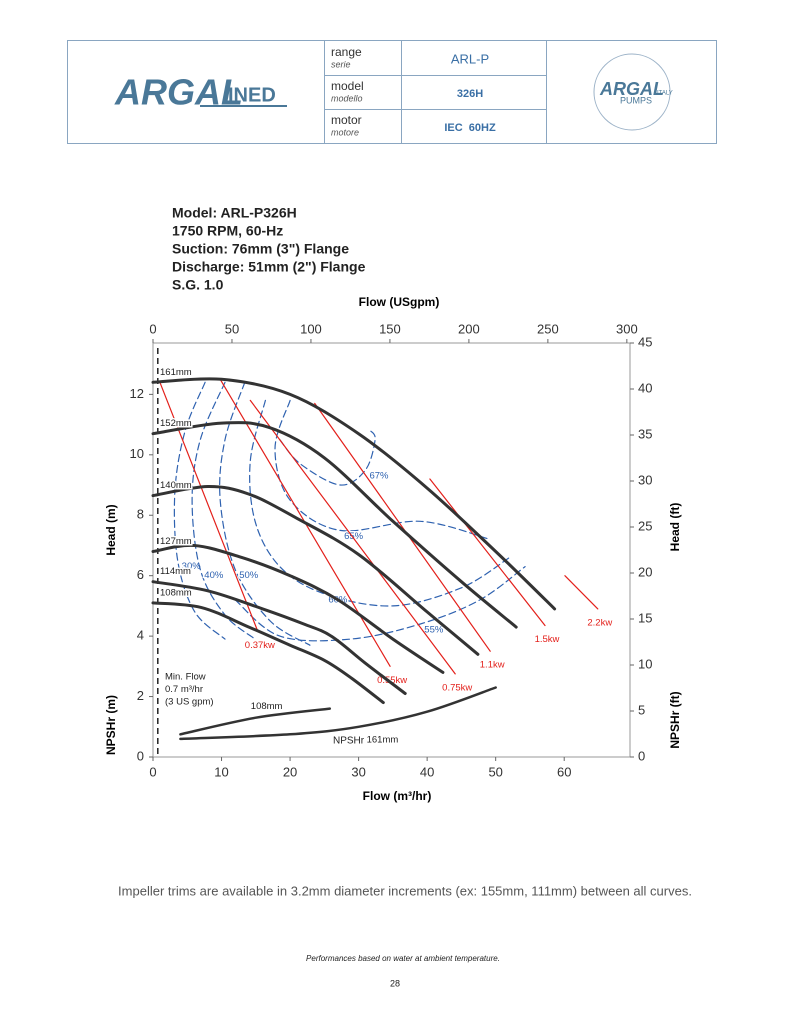 This screenshot has height=1024, width=791. Describe the element at coordinates (347, 86) in the screenshot. I see `row-label: model` at that location.